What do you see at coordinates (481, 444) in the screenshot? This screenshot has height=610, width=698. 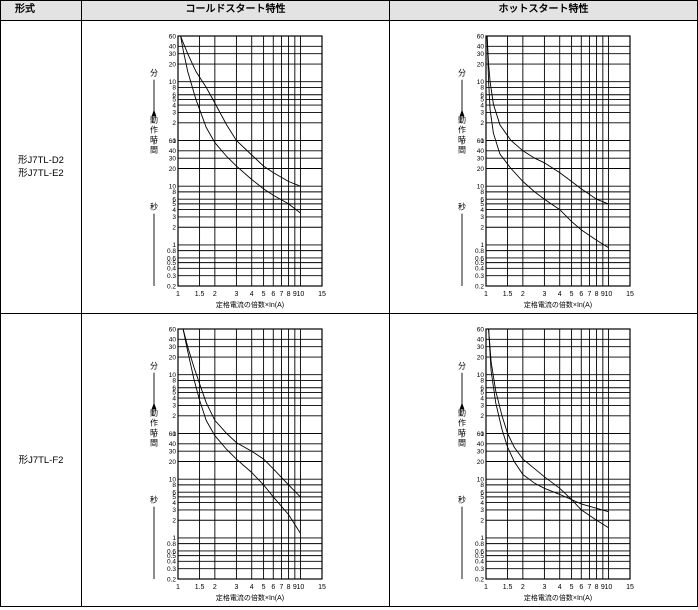 I see `y-tick-label-seconds: 40` at bounding box center [481, 444].